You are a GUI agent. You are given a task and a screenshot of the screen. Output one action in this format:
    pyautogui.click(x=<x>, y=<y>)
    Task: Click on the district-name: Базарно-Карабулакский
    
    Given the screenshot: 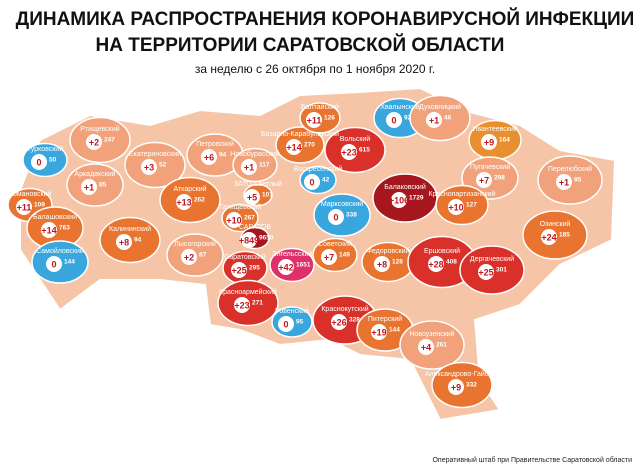 What is the action you would take?
    pyautogui.click(x=300, y=134)
    